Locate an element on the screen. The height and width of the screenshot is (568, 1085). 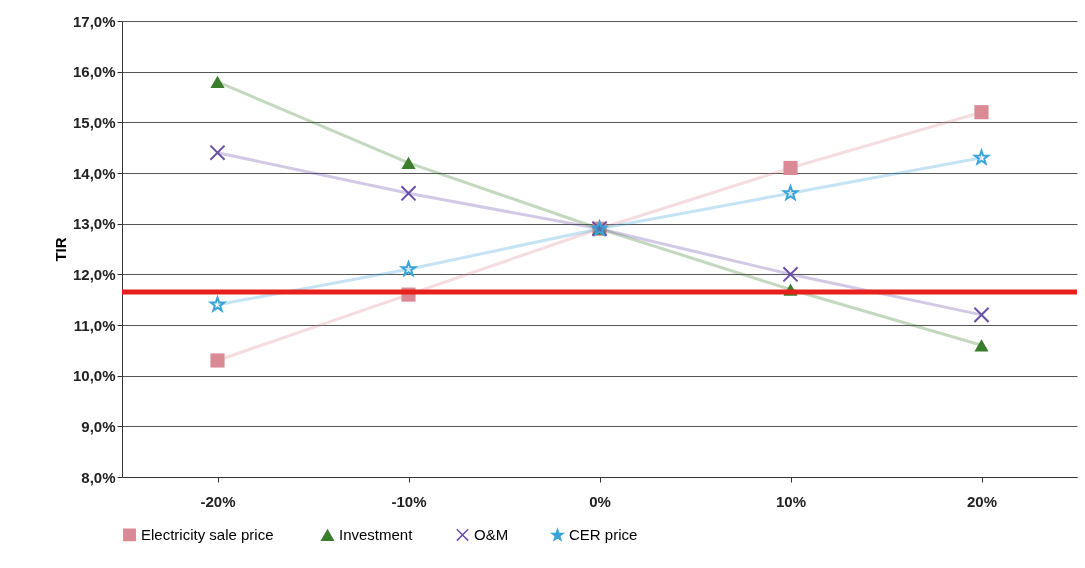
legend-label: Electricity sale price is located at coordinates (207, 534).